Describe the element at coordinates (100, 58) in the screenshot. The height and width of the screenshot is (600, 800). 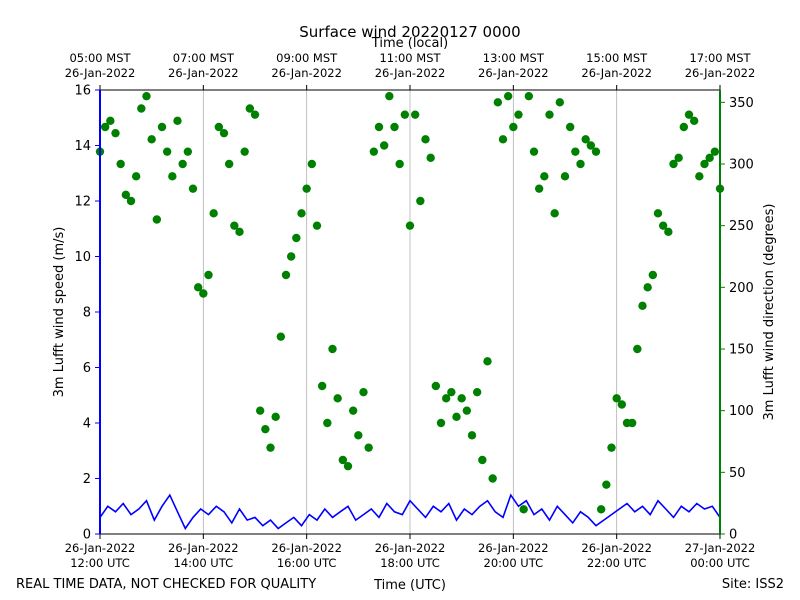
I see `top-tick-time: 05:00 MST` at that location.